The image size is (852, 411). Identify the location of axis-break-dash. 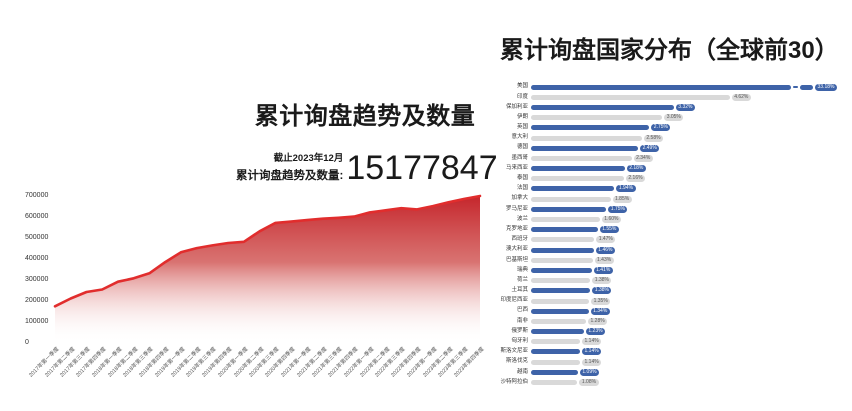
(795, 87).